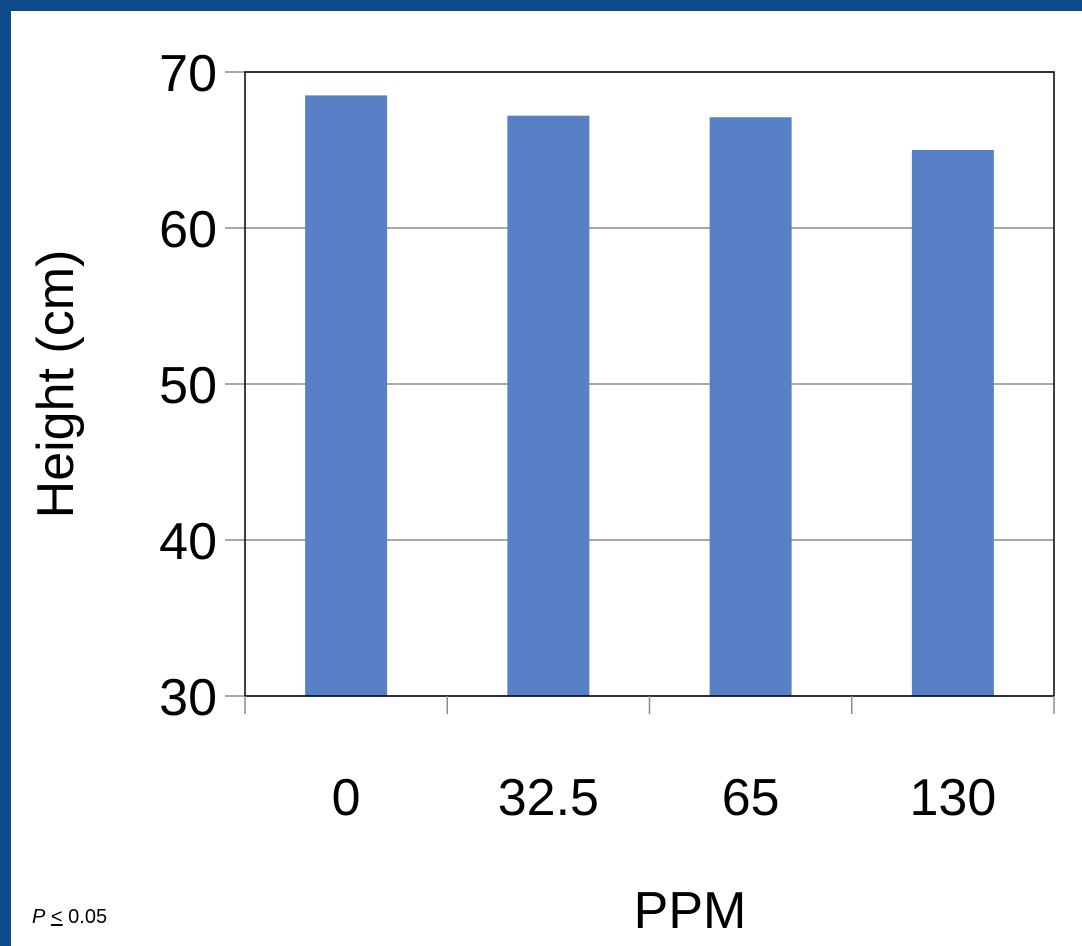 The image size is (1082, 946). Describe the element at coordinates (541, 5) in the screenshot. I see `slide-frame-top` at that location.